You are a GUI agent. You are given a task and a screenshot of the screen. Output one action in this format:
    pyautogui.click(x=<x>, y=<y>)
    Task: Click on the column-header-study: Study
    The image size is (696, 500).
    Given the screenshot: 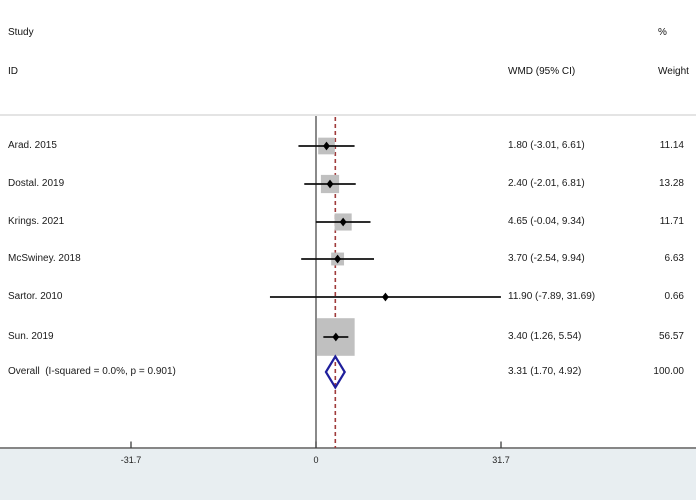 What is the action you would take?
    pyautogui.click(x=21, y=32)
    